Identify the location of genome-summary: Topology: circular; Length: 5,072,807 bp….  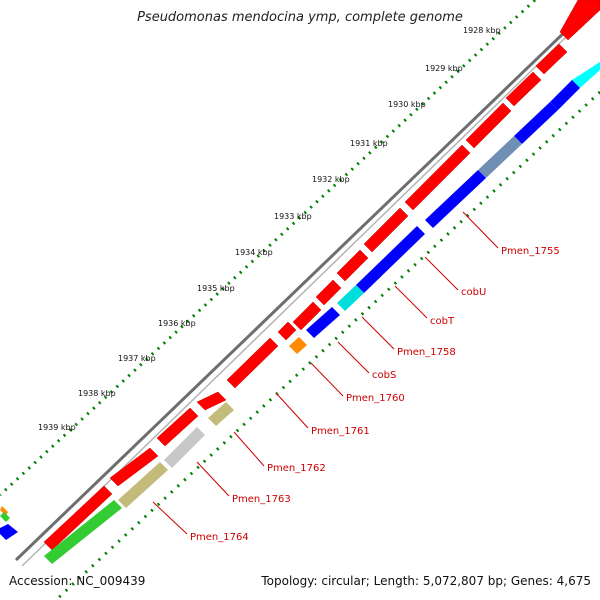
(426, 581).